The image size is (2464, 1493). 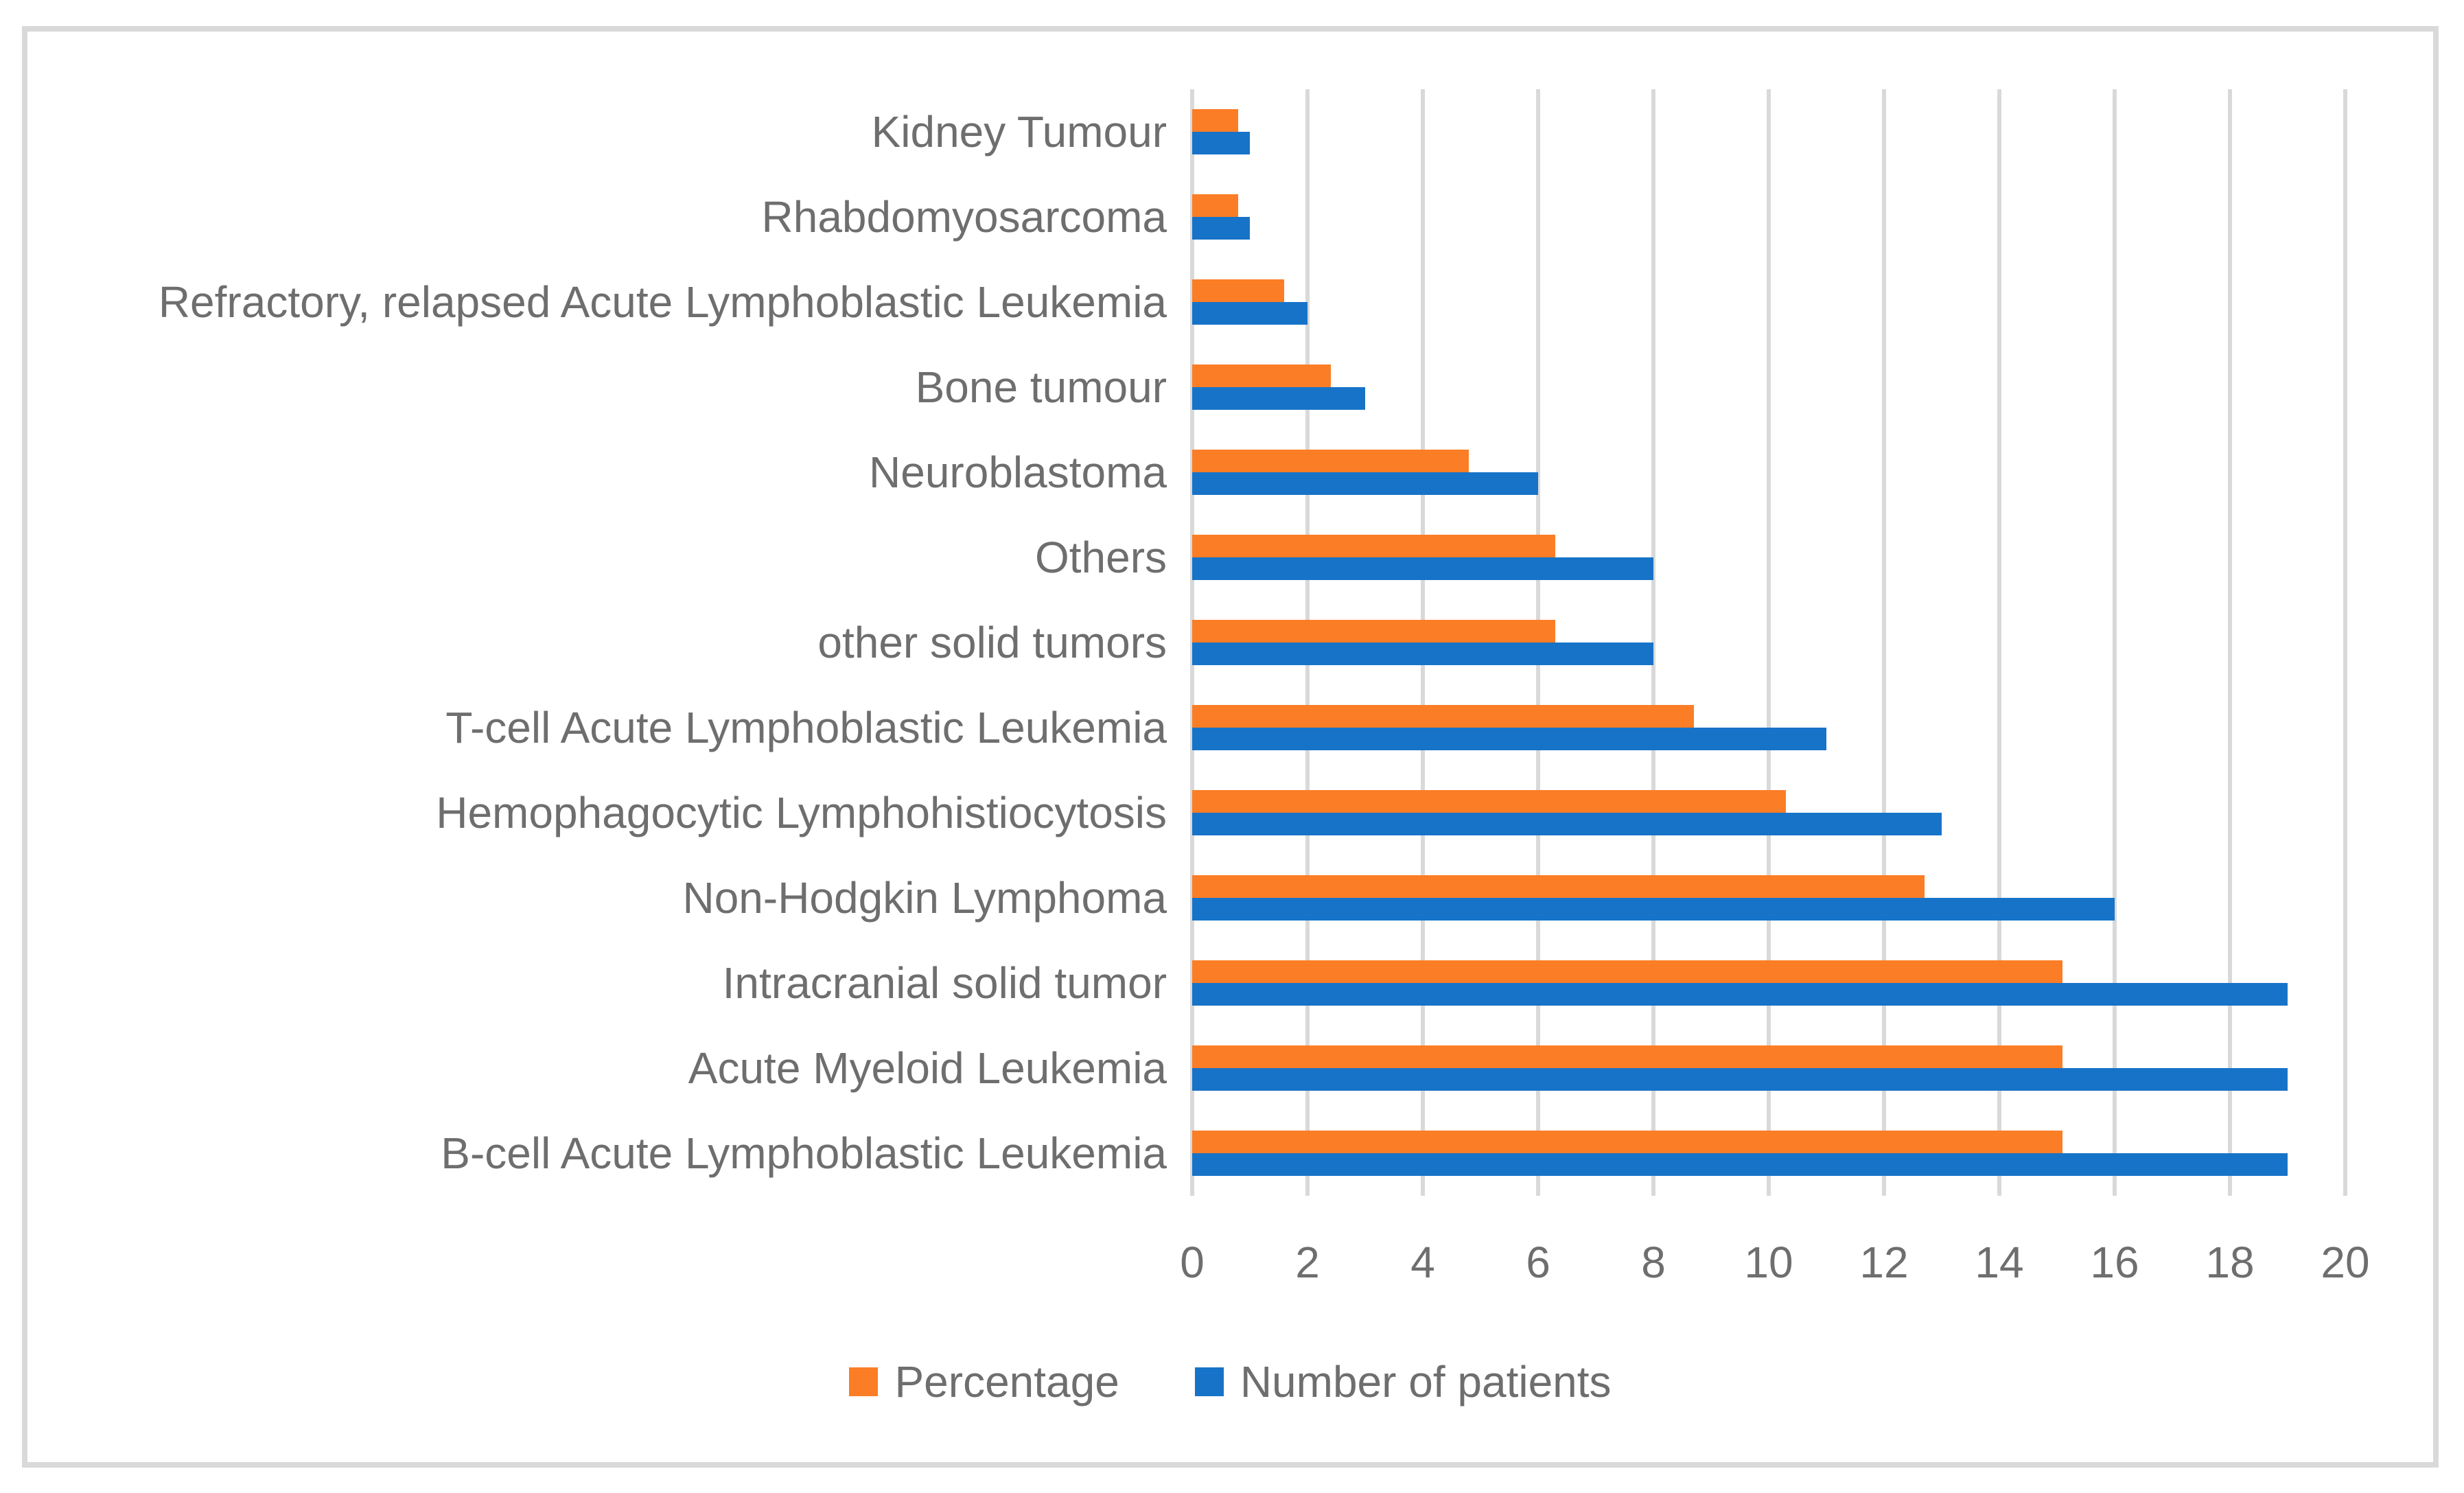 What do you see at coordinates (806, 727) in the screenshot?
I see `category-label: T-cell Acute Lymphoblastic Leukemia` at bounding box center [806, 727].